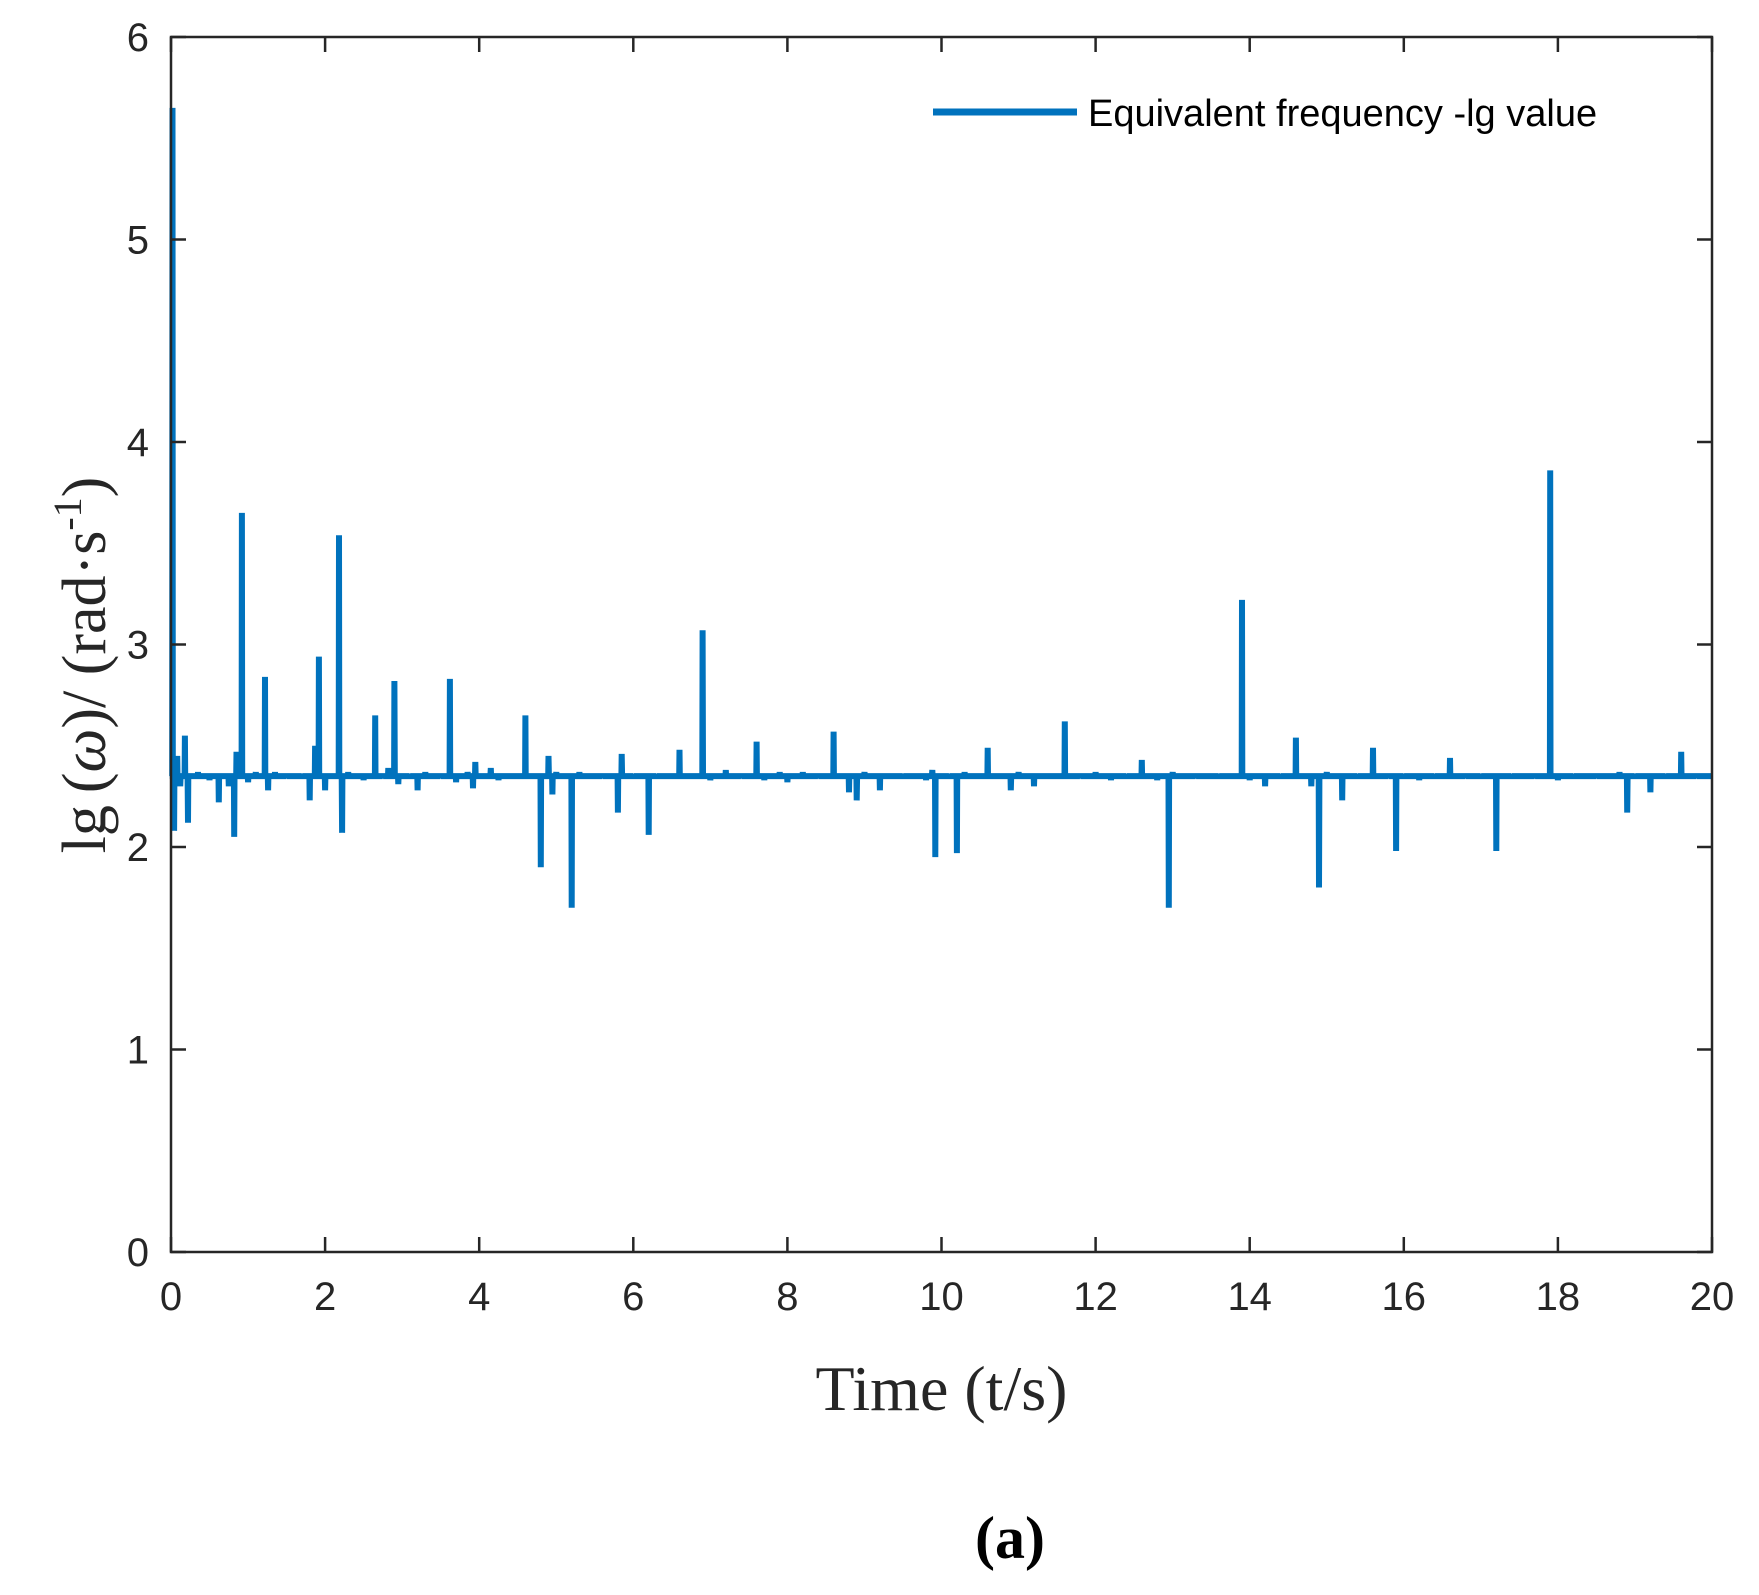 This screenshot has height=1595, width=1759. I want to click on x-tick-label: 18, so click(1558, 1297).